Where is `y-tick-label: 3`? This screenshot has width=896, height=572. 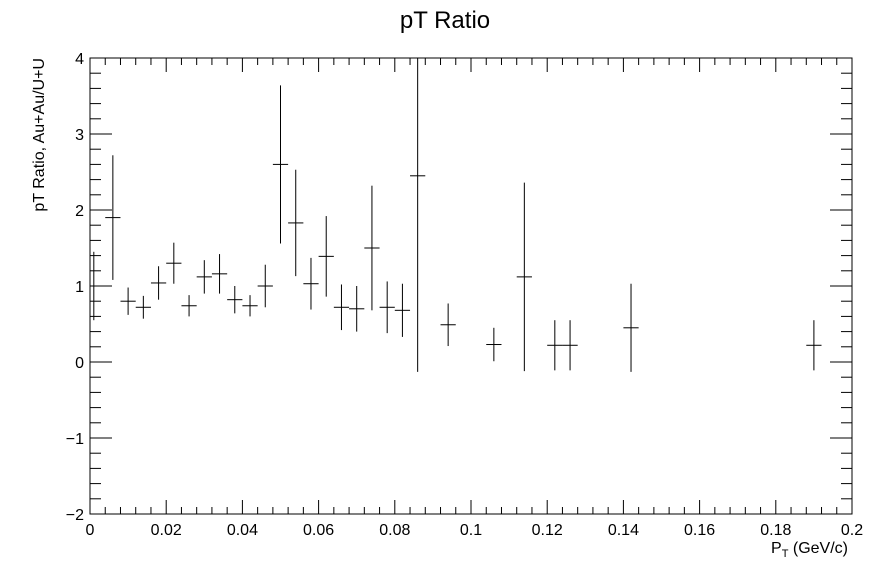
y-tick-label: 3 is located at coordinates (79, 135).